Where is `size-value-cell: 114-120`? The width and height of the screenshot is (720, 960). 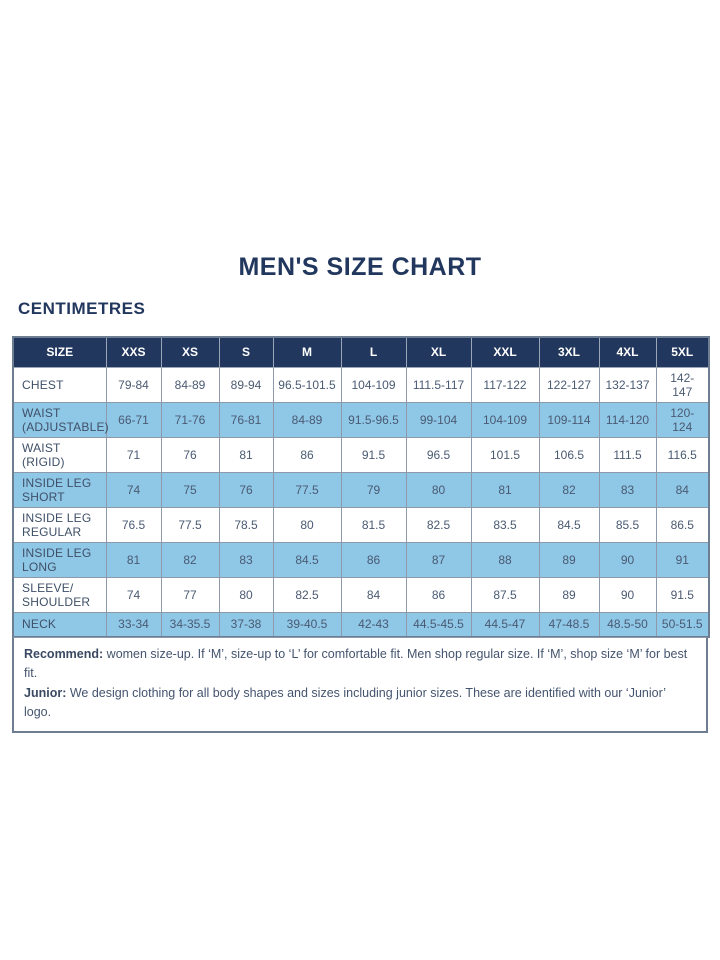 size-value-cell: 114-120 is located at coordinates (627, 419).